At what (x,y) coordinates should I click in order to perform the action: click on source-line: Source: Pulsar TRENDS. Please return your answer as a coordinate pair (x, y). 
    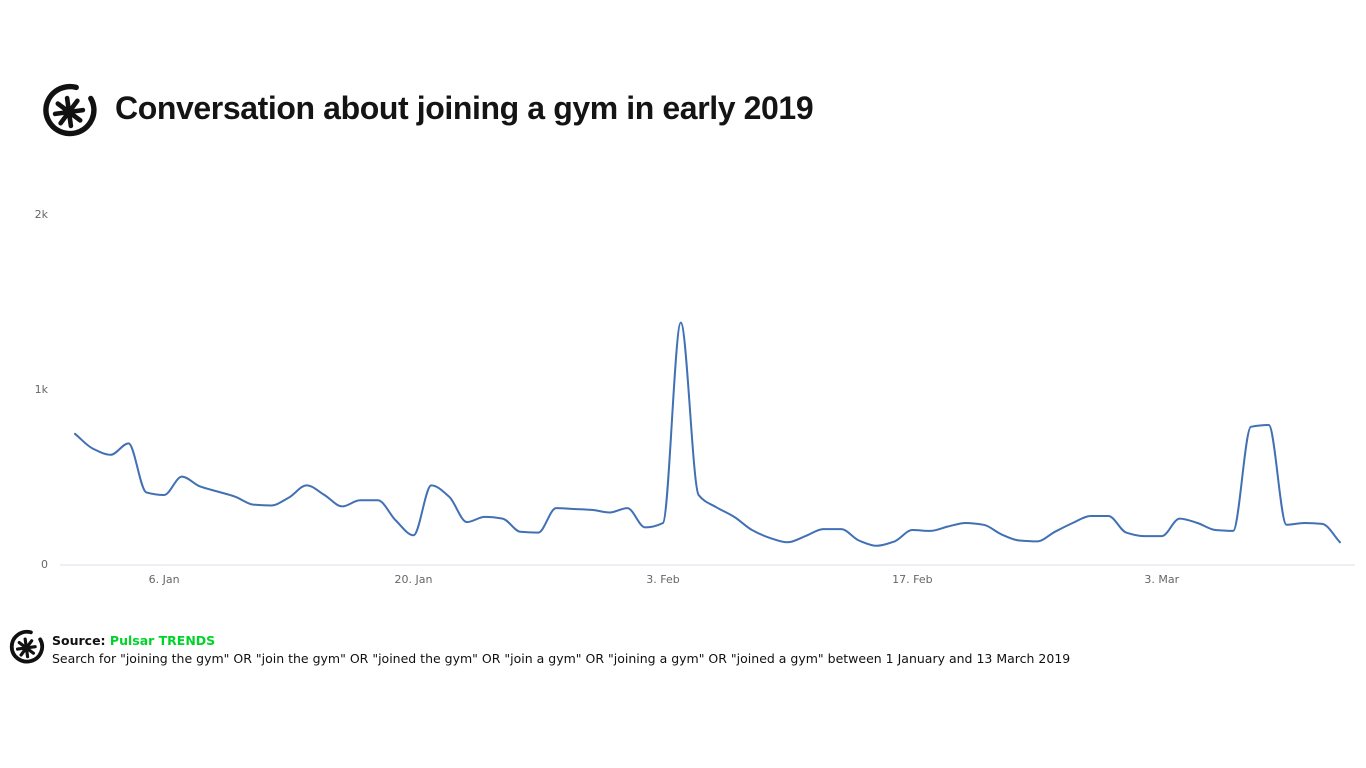
    Looking at the image, I should click on (692, 640).